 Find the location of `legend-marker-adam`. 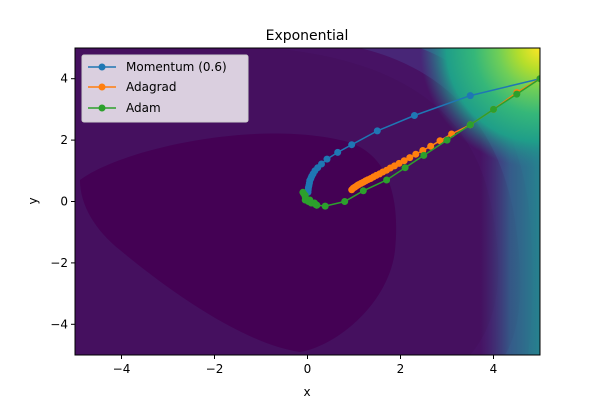

legend-marker-adam is located at coordinates (102, 108).